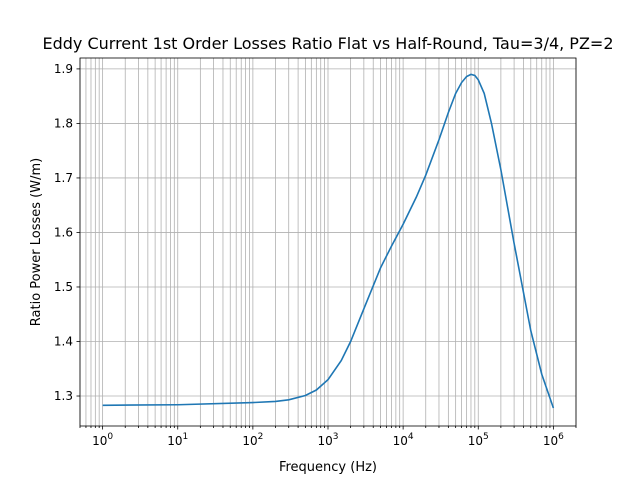 The height and width of the screenshot is (480, 640). I want to click on x-tick-label: 10³, so click(327, 440).